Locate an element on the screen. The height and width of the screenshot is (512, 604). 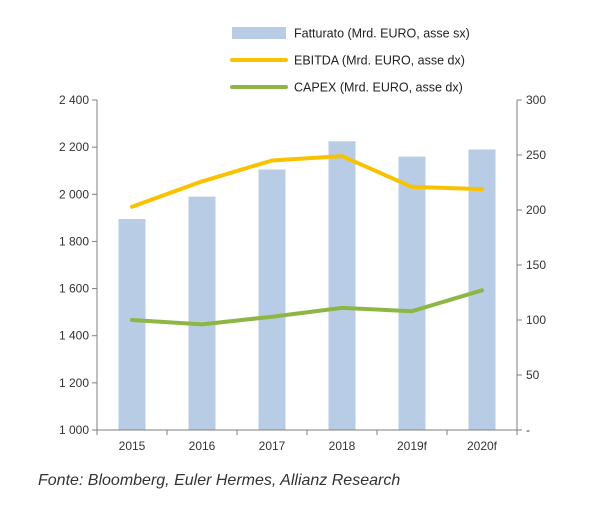
x-tick-label: 2017 is located at coordinates (272, 446).